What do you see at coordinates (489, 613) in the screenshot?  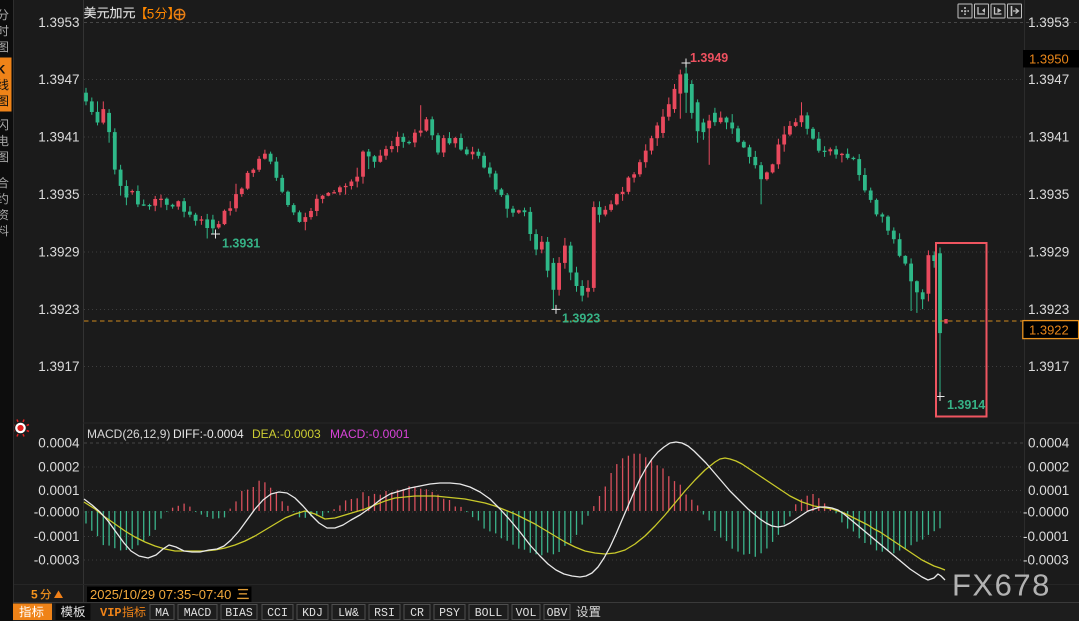 I see `svg-text: BOLL` at bounding box center [489, 613].